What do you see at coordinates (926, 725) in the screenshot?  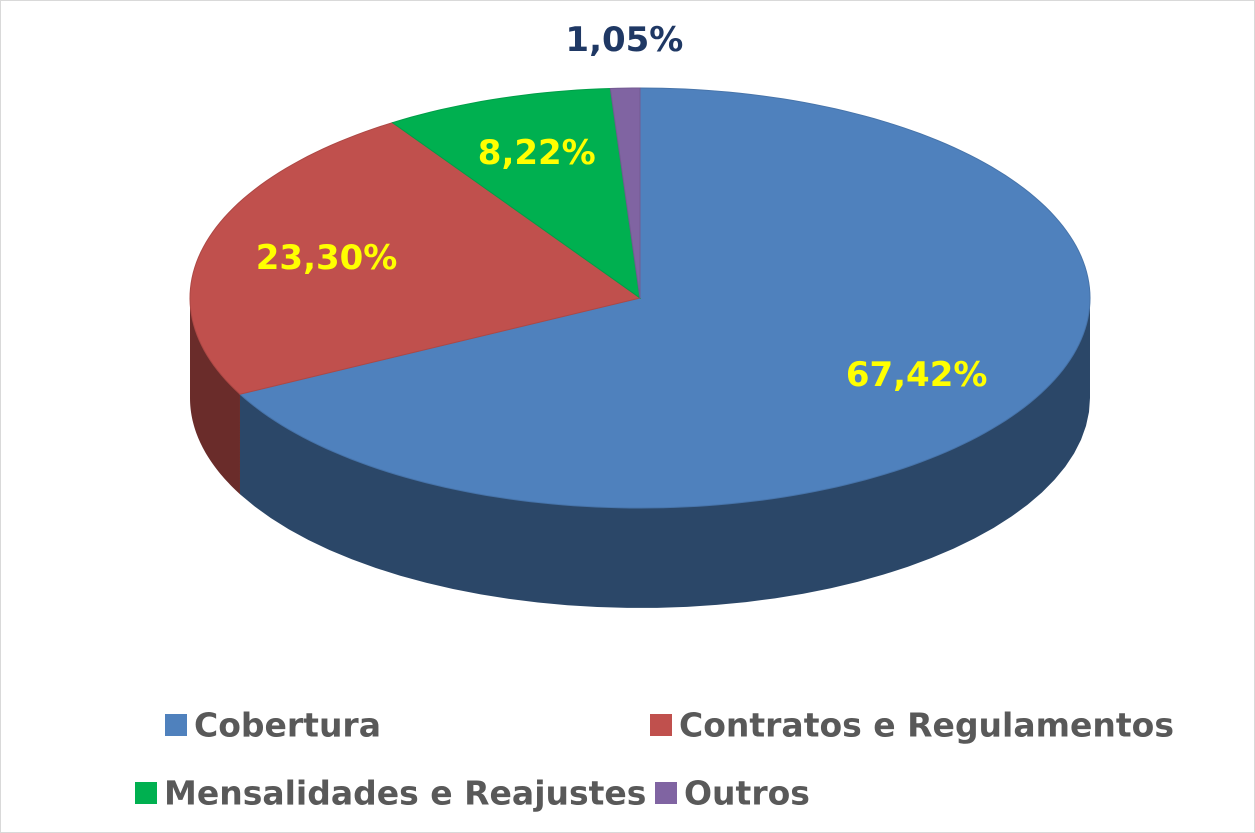 I see `legend-label: Contratos e Regulamentos` at bounding box center [926, 725].